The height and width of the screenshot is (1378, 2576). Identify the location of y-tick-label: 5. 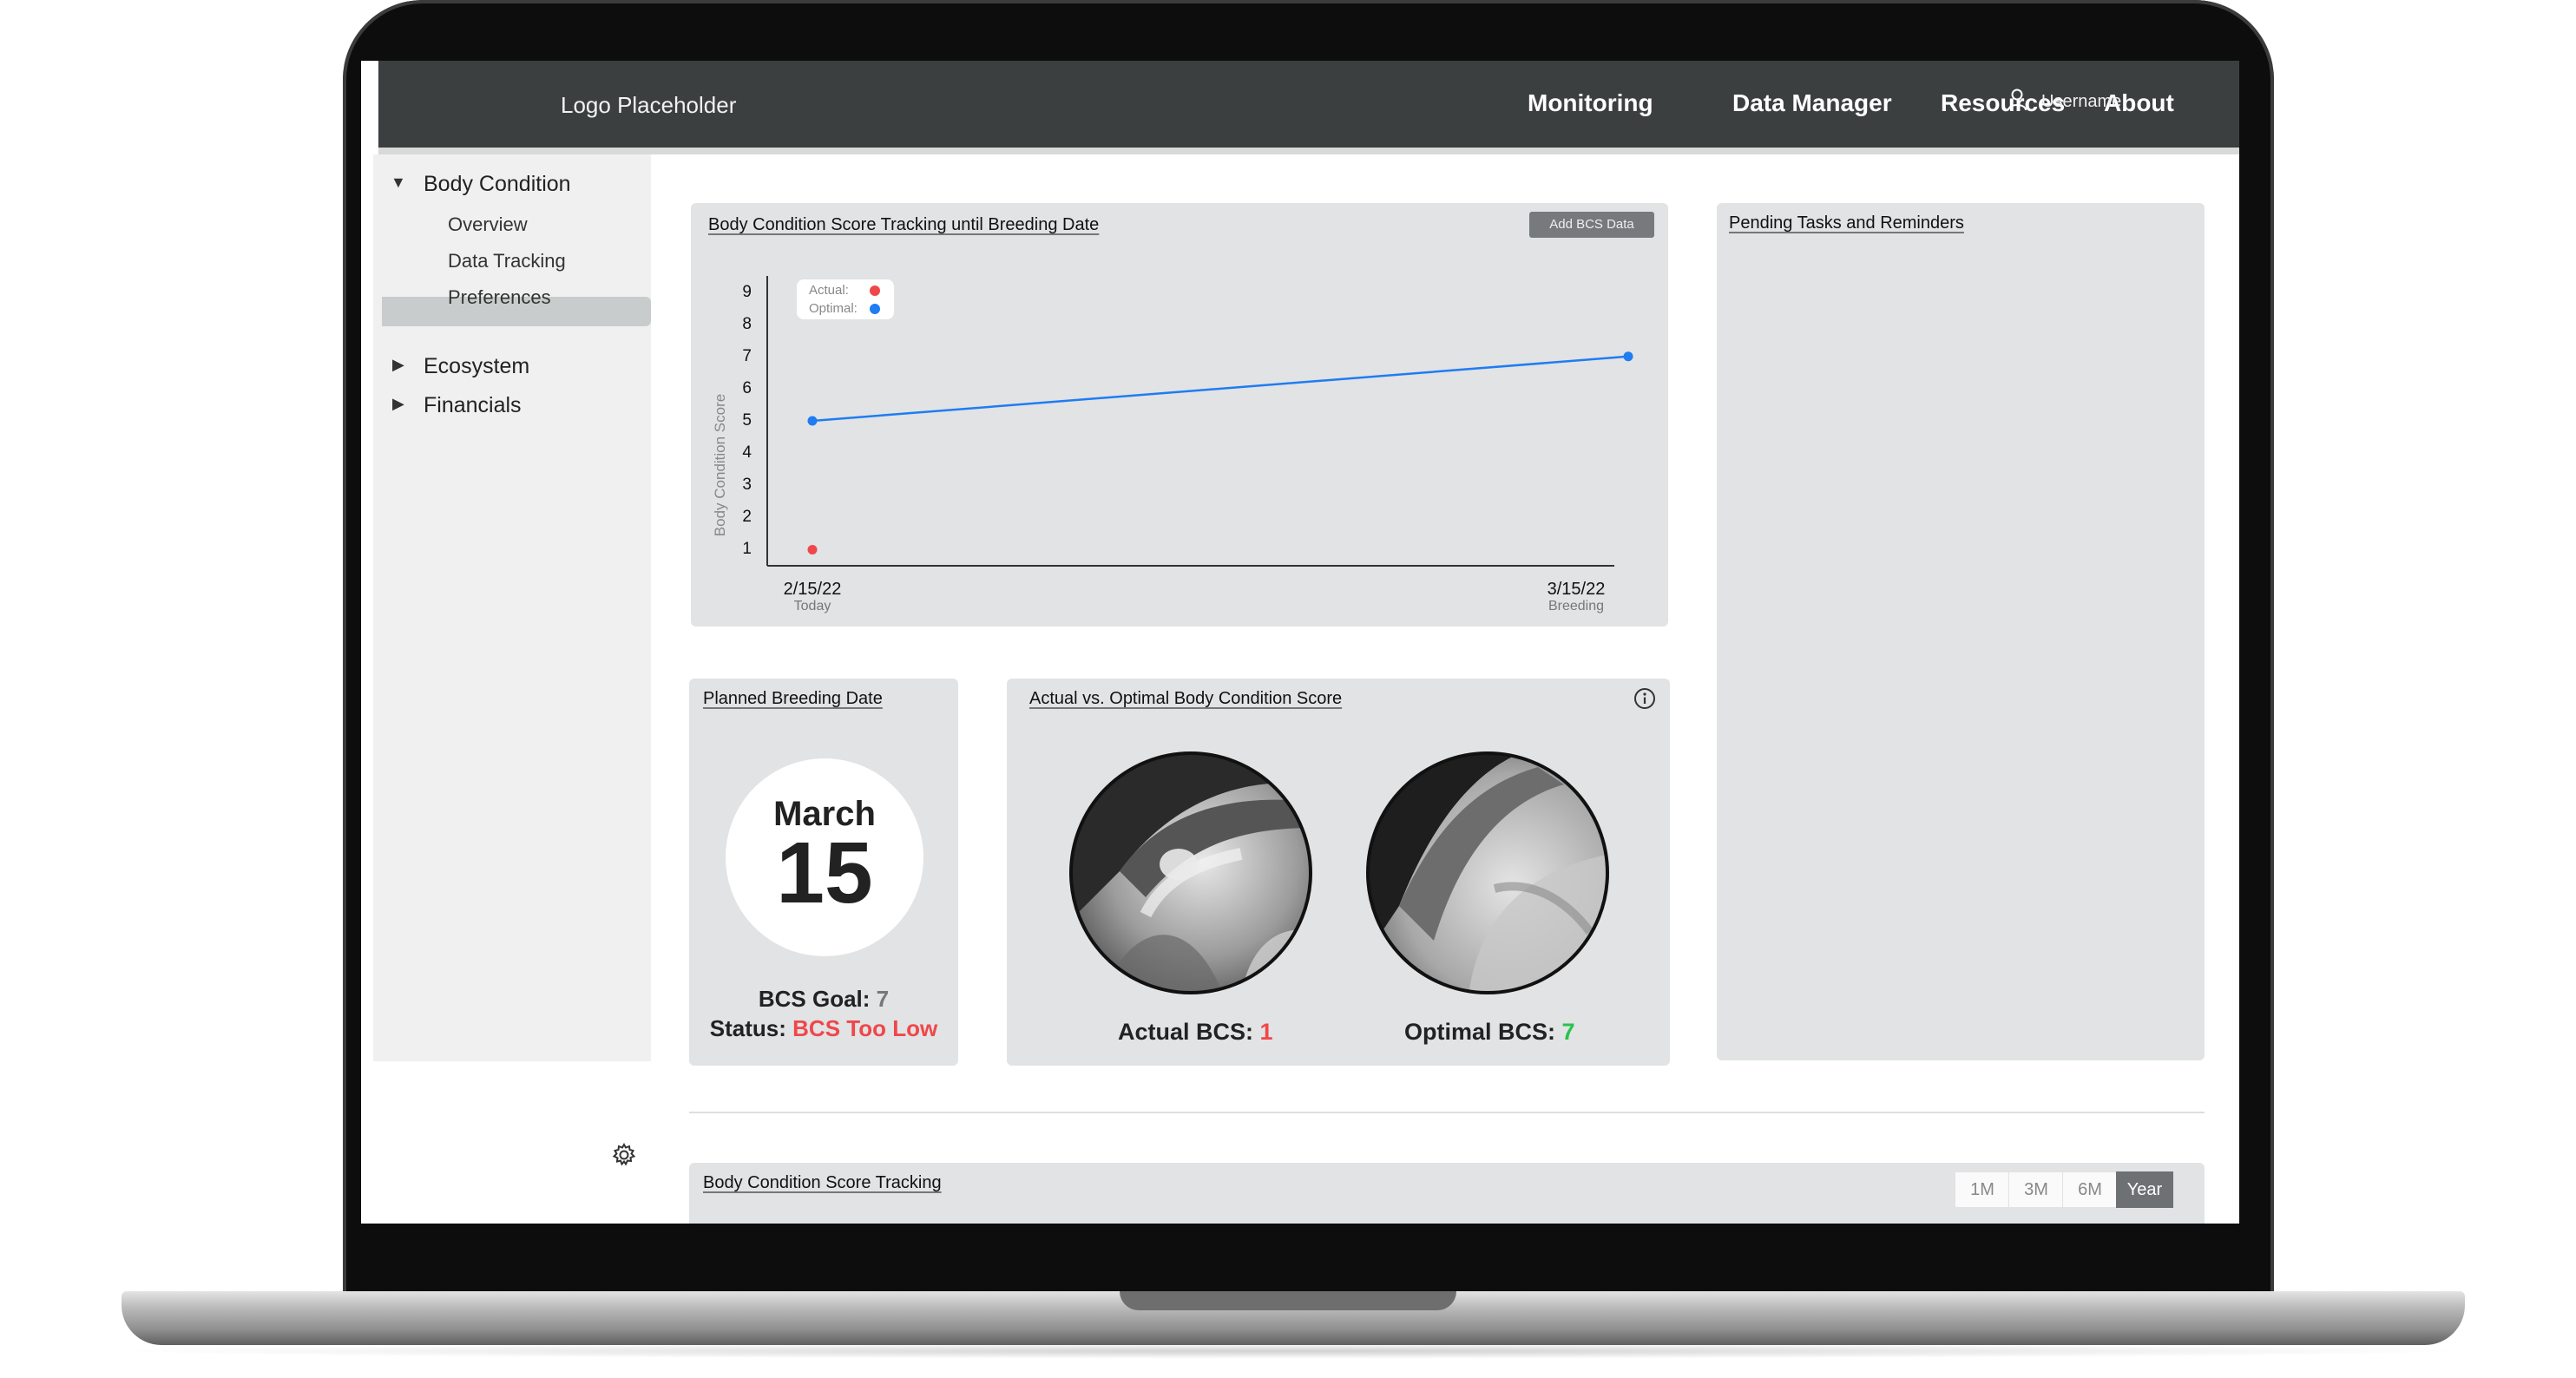
(747, 420).